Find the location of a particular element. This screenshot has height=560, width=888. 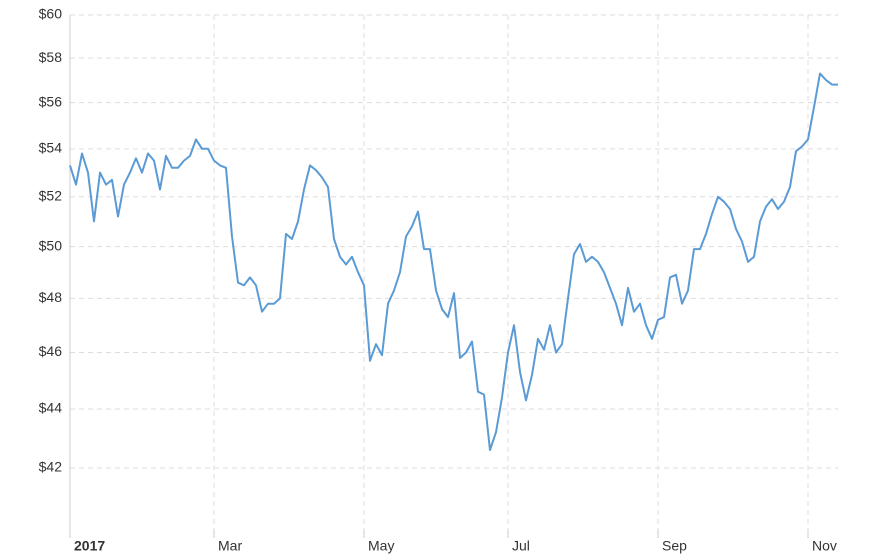

y-tick-label: $48 is located at coordinates (51, 297).